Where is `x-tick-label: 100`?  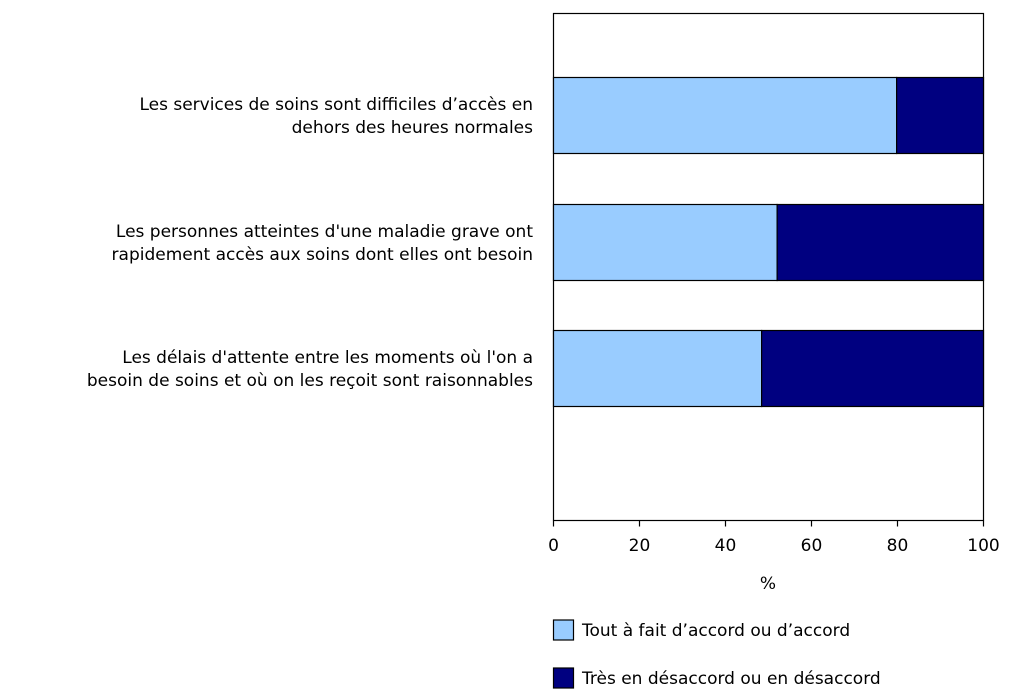
x-tick-label: 100 is located at coordinates (983, 546).